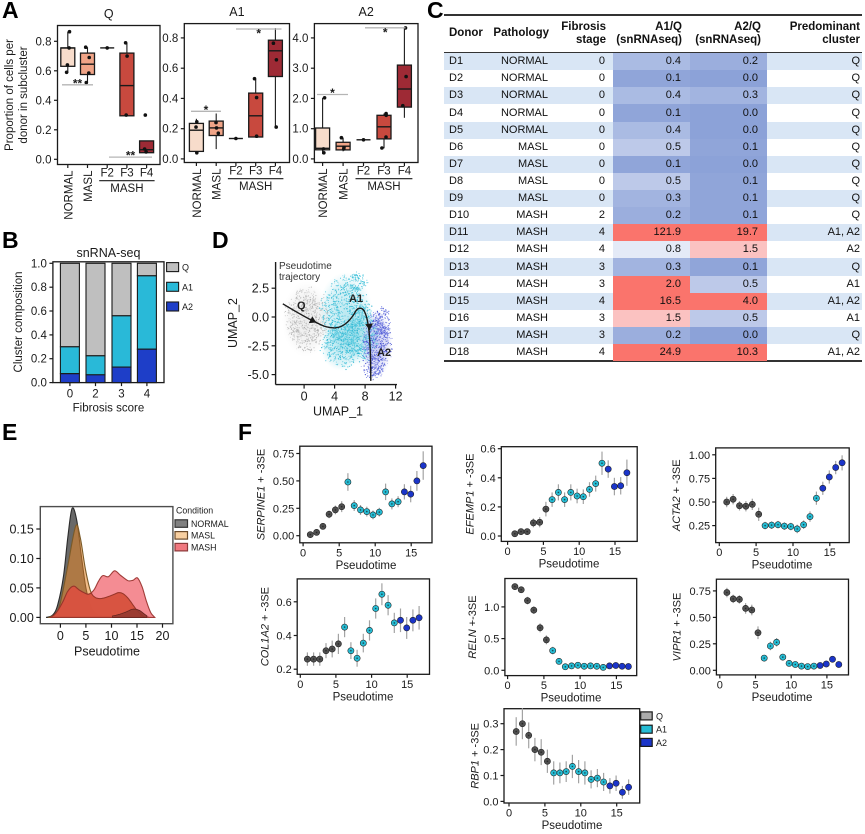 The width and height of the screenshot is (865, 834). Describe the element at coordinates (259, 346) in the screenshot. I see `svg-text: -2.5` at that location.